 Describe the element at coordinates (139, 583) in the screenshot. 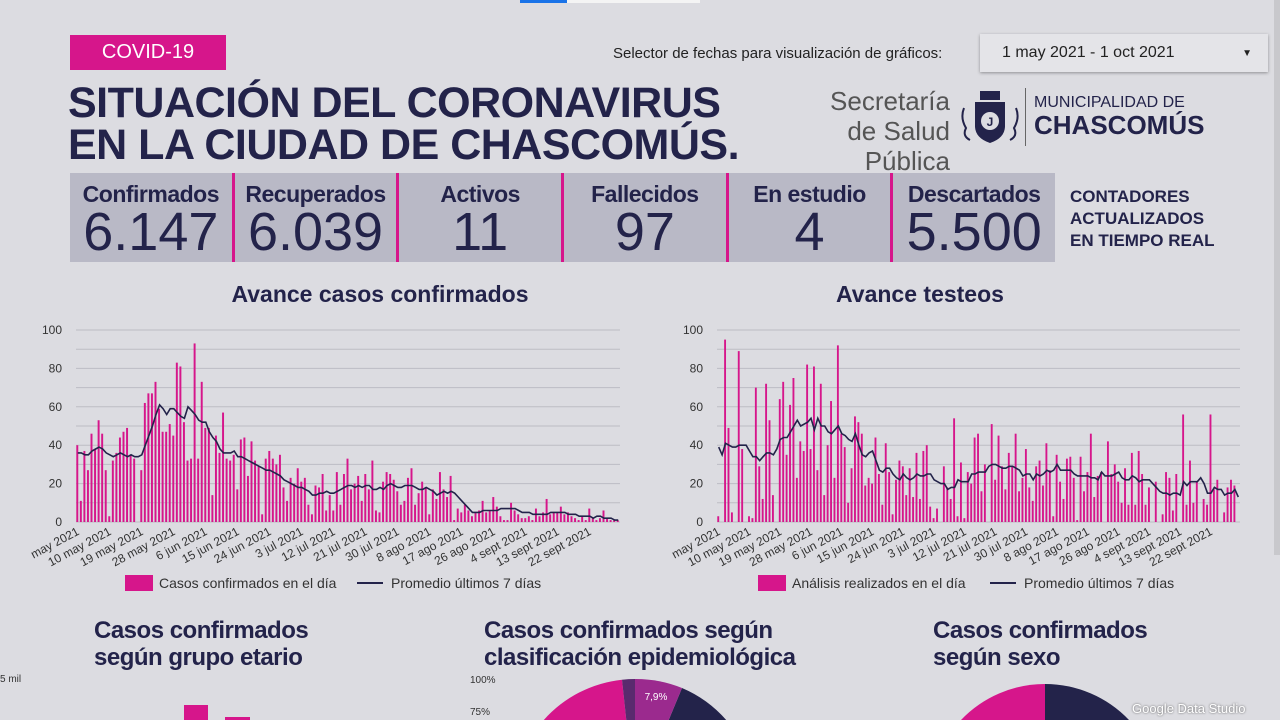

I see `legend-bar-swatch` at that location.